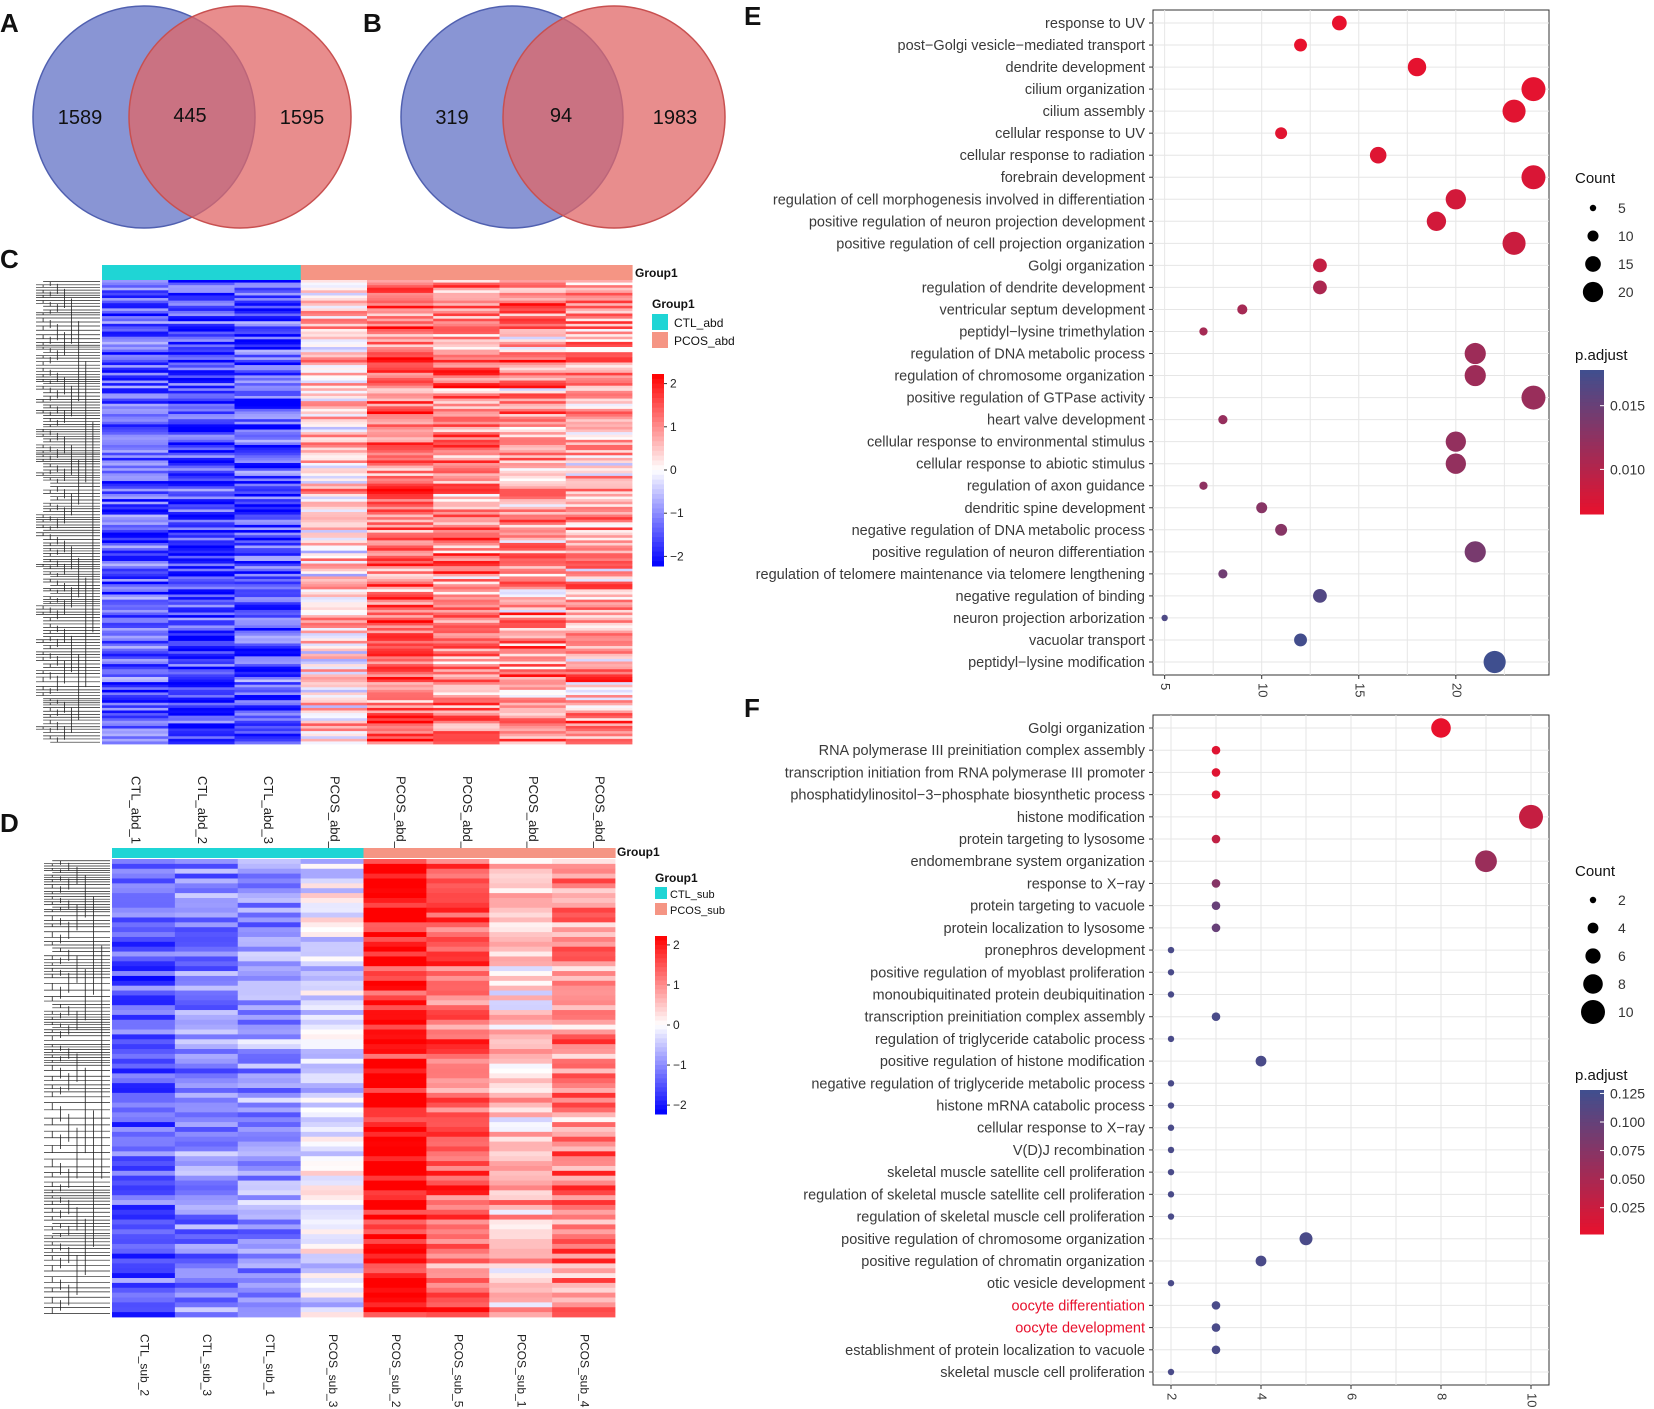 The height and width of the screenshot is (1409, 1654). Describe the element at coordinates (1033, 288) in the screenshot. I see `term-label: regulation of dendrite development` at that location.